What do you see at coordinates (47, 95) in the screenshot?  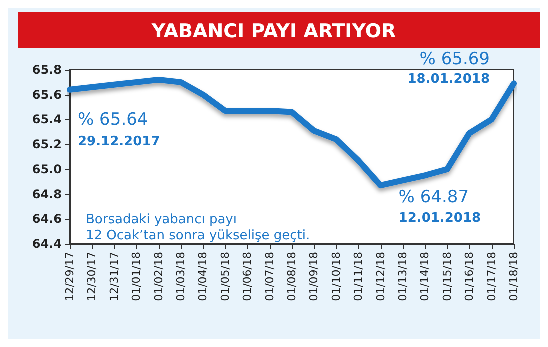 I see `y-tick-label: 65.6` at bounding box center [47, 95].